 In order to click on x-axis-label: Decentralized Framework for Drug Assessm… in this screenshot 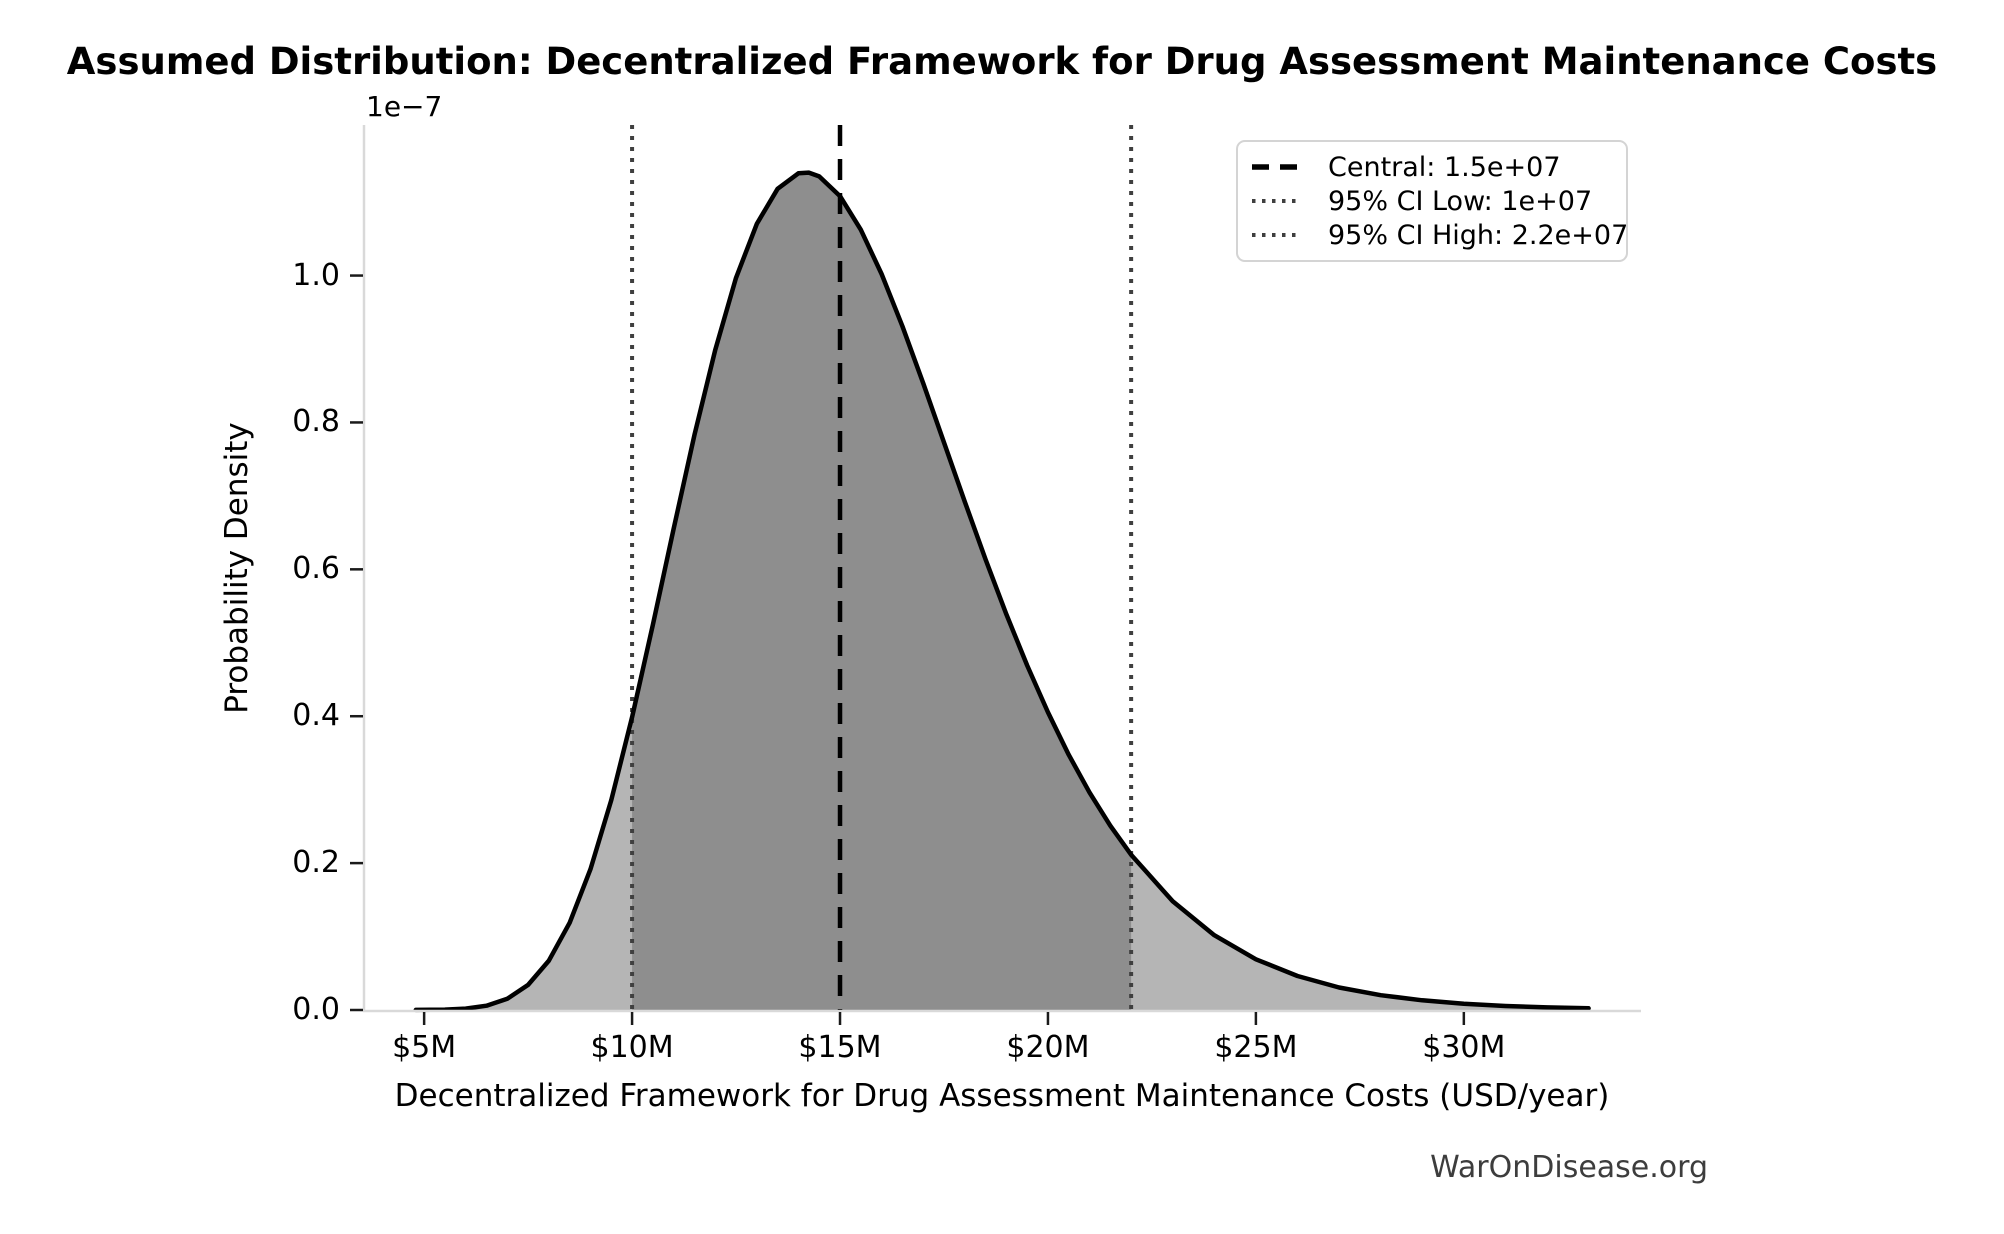, I will do `click(1002, 1096)`.